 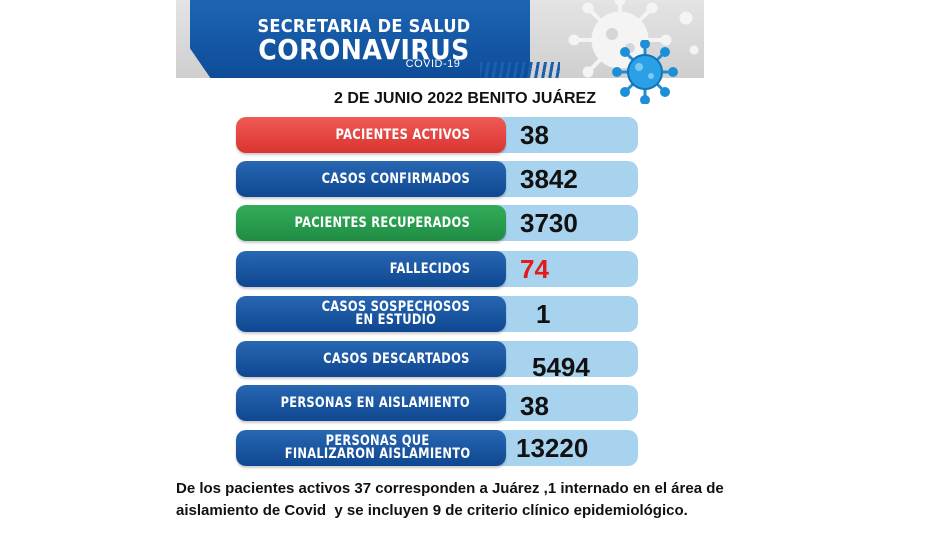 I want to click on header-subtitle: COVID-19, so click(x=433, y=64).